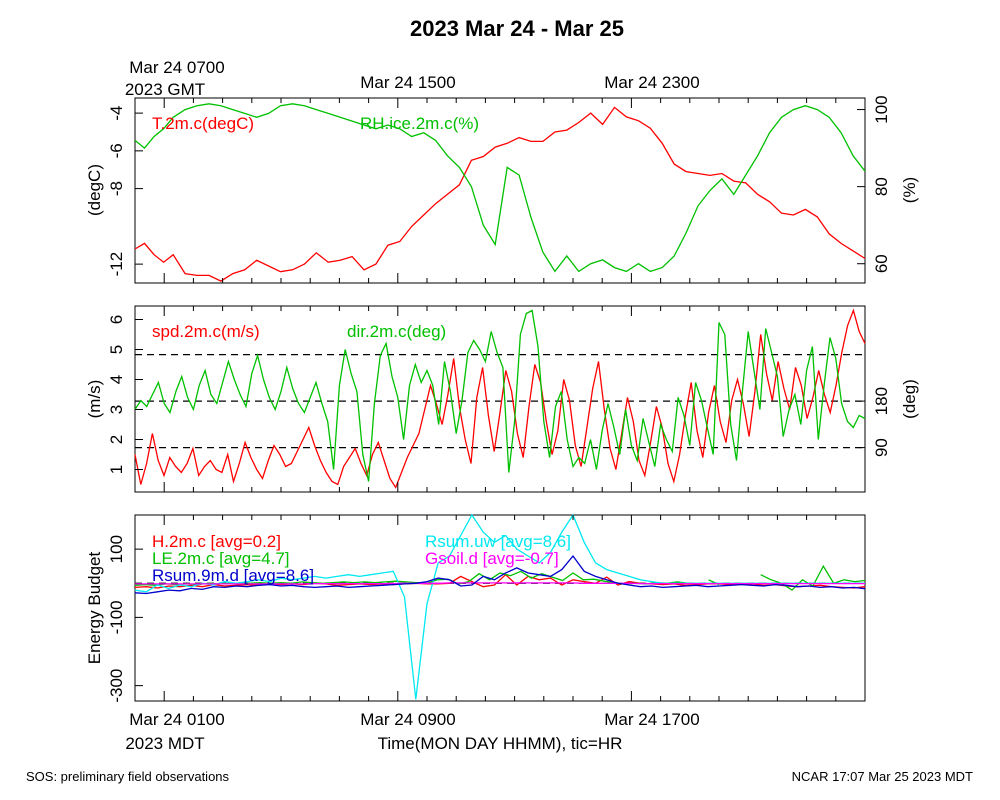 This screenshot has height=800, width=1000. What do you see at coordinates (116, 379) in the screenshot?
I see `y-axis-tick-label: 4` at bounding box center [116, 379].